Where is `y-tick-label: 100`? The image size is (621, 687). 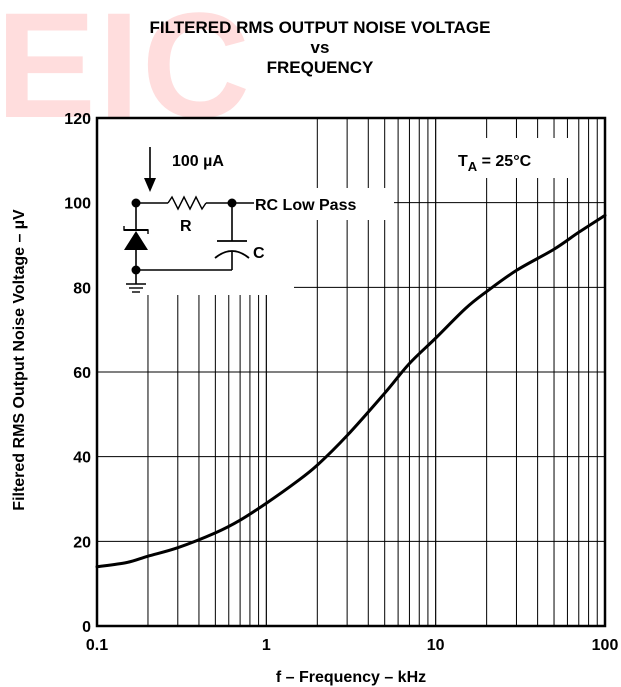
y-tick-label: 100 is located at coordinates (77, 204).